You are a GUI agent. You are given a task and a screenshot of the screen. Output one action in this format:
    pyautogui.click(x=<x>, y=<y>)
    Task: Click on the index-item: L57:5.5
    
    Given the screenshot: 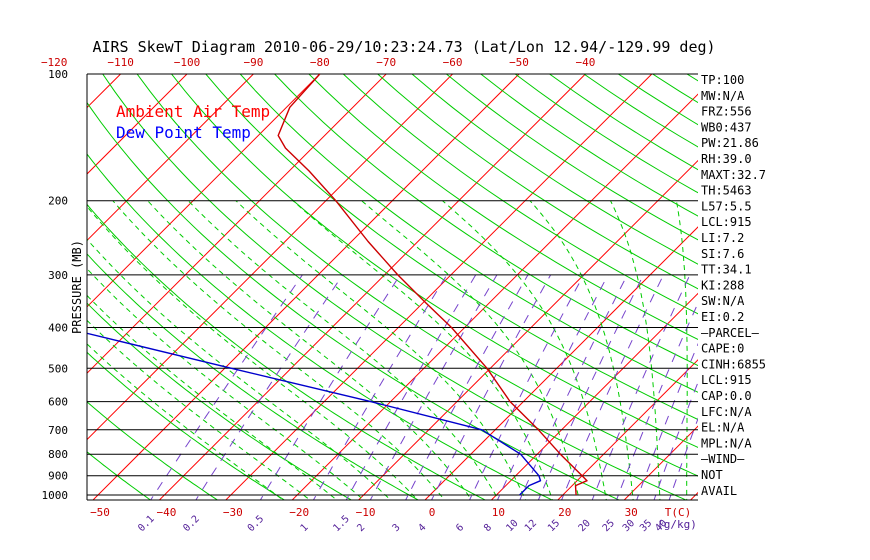 What is the action you would take?
    pyautogui.click(x=726, y=206)
    